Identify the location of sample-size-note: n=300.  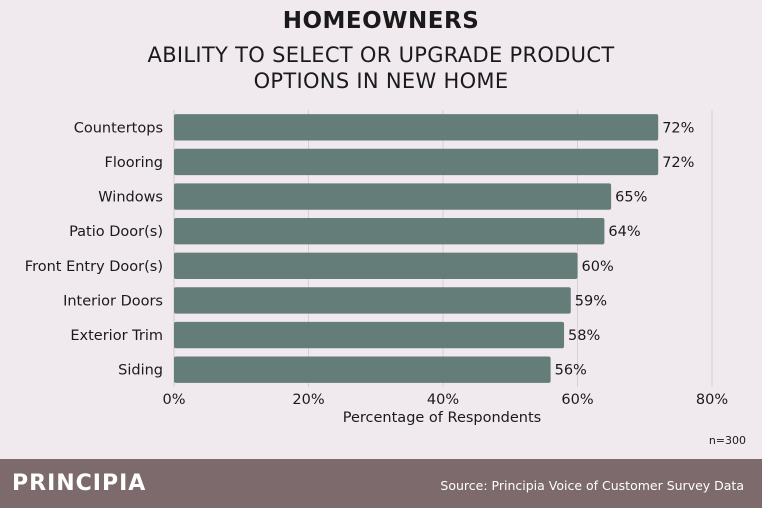
(727, 440).